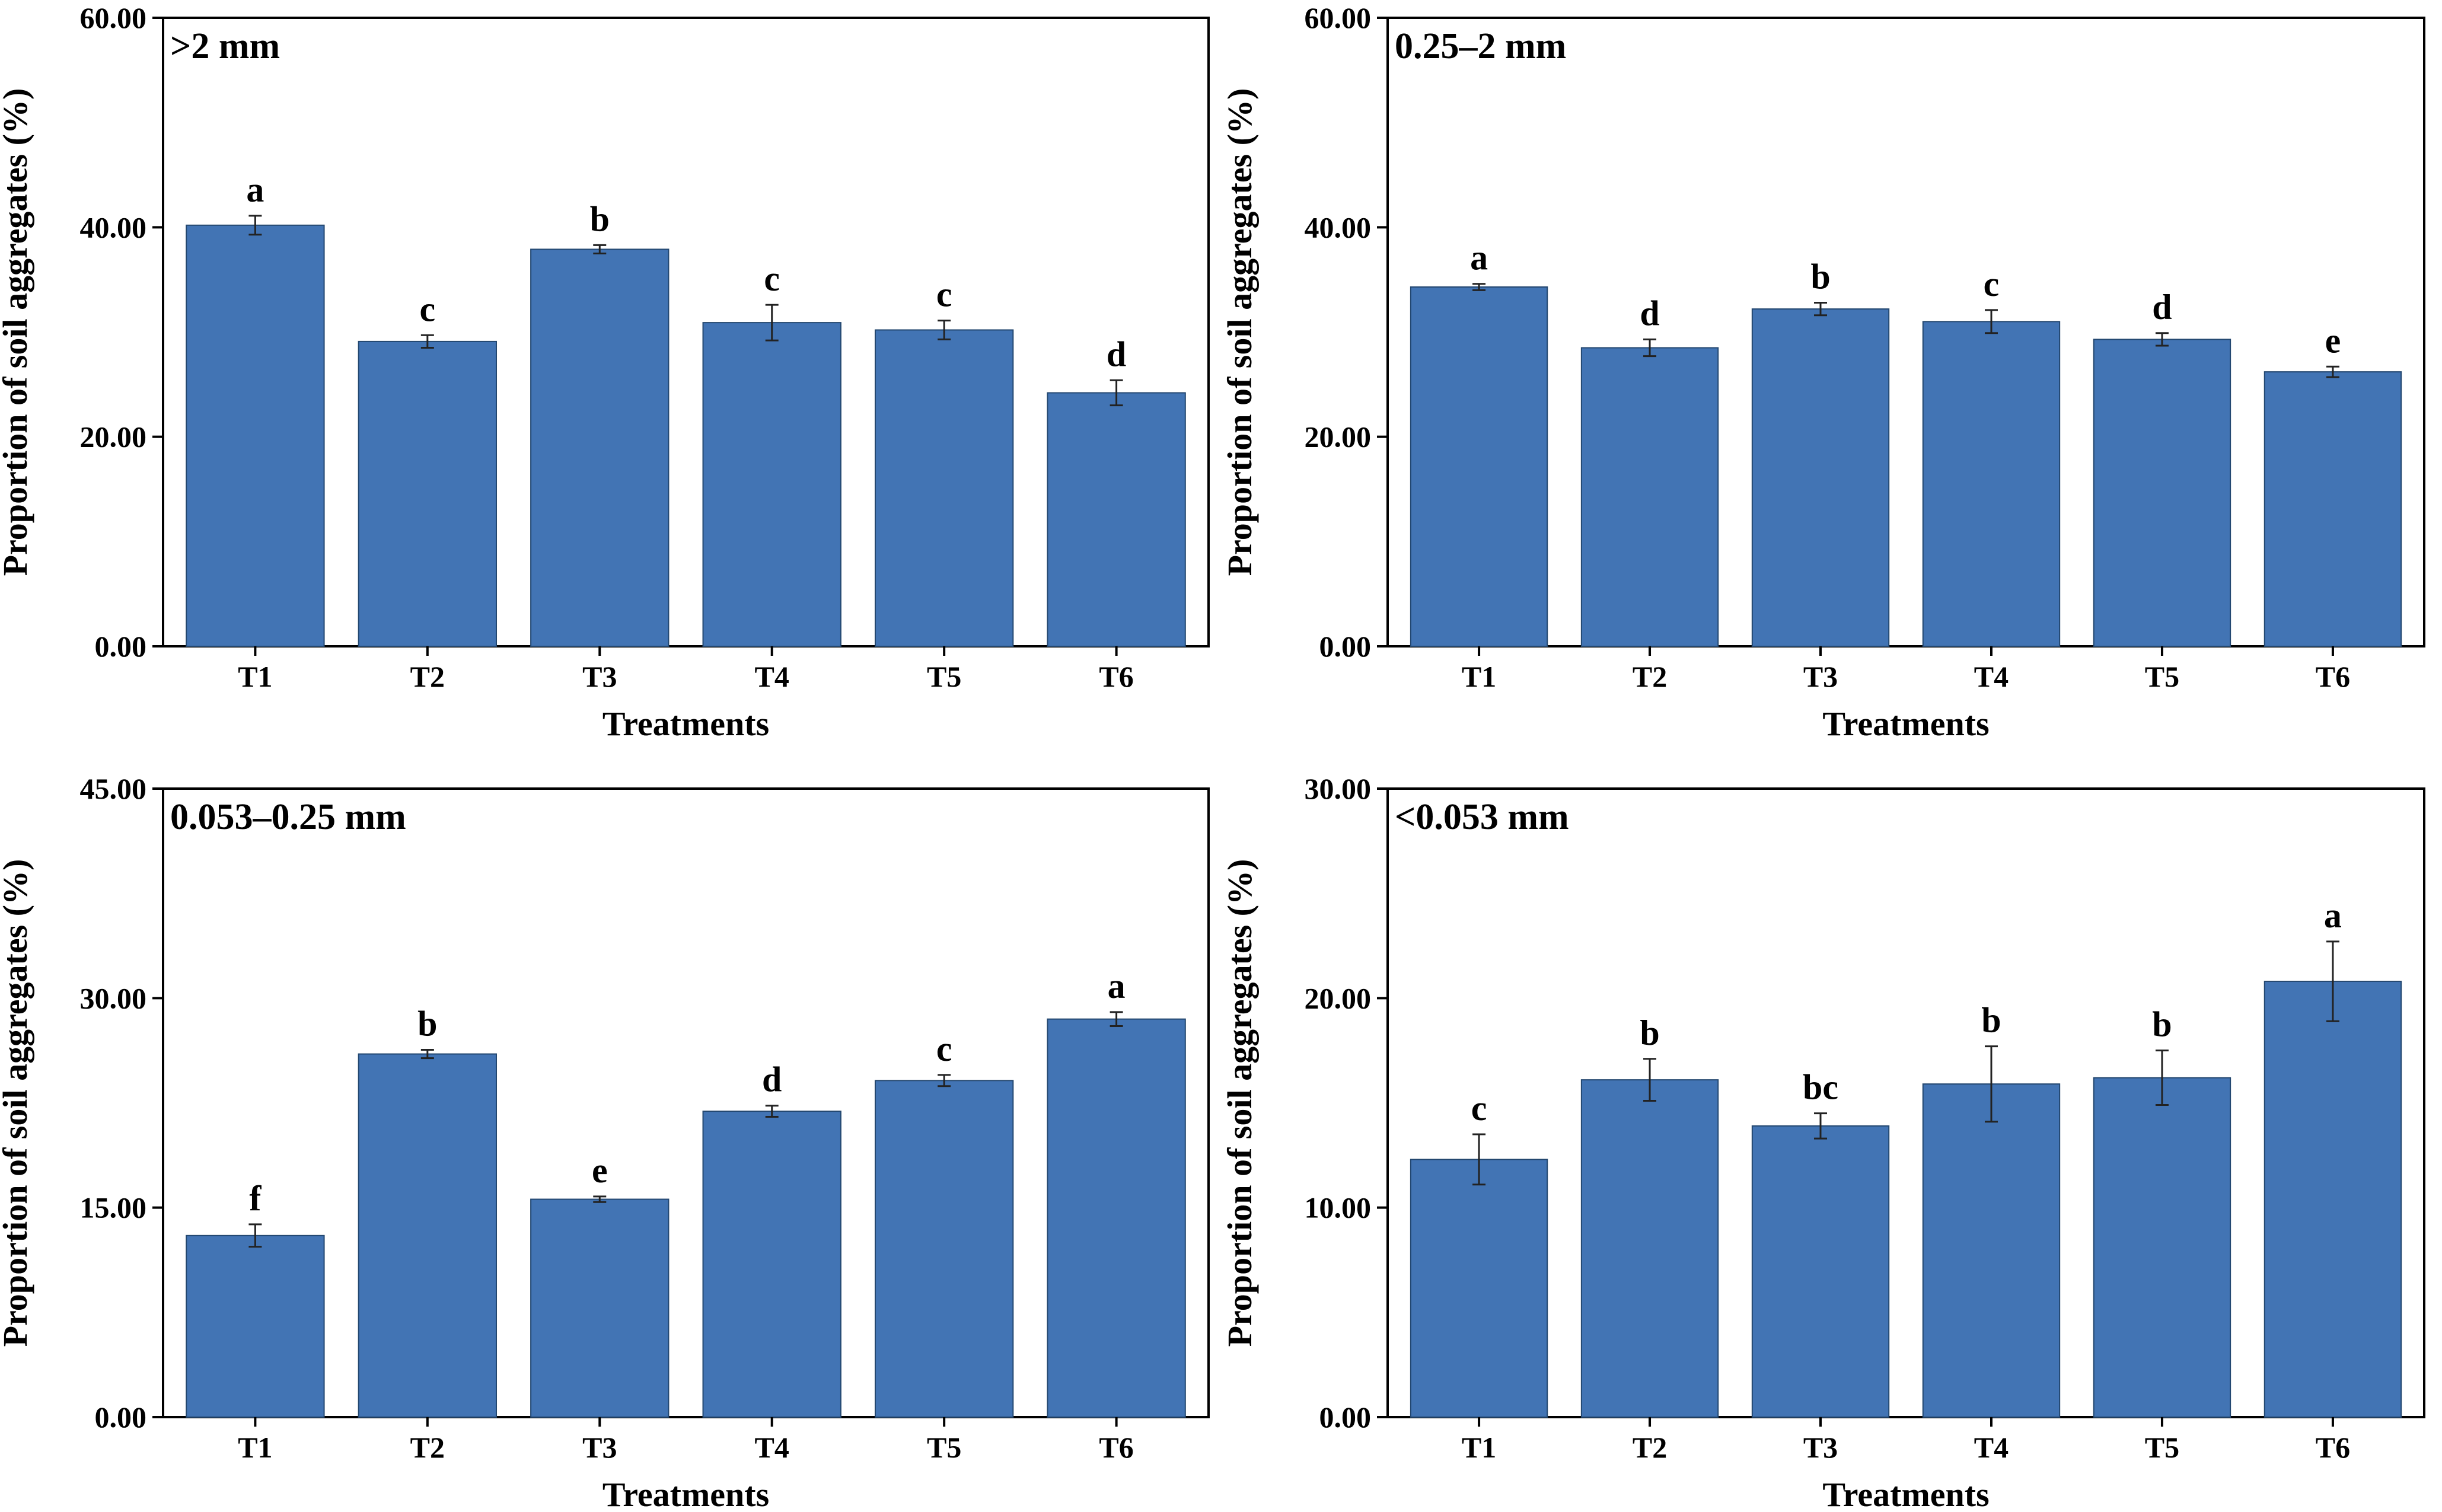  Describe the element at coordinates (600, 1170) in the screenshot. I see `significance-letter-T3: e` at that location.